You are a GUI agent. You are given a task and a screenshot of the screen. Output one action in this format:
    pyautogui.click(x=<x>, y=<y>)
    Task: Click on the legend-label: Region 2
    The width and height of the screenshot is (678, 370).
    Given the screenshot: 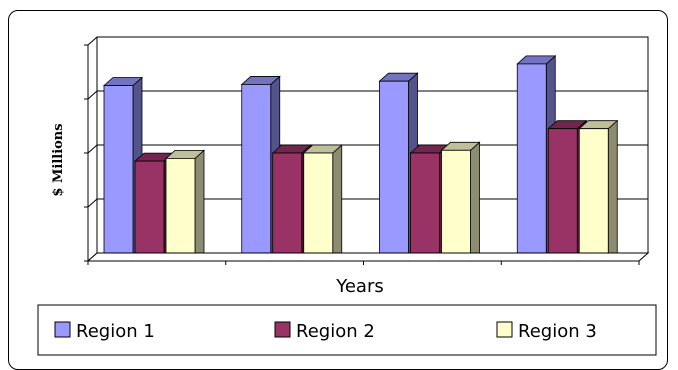 What is the action you would take?
    pyautogui.click(x=335, y=331)
    